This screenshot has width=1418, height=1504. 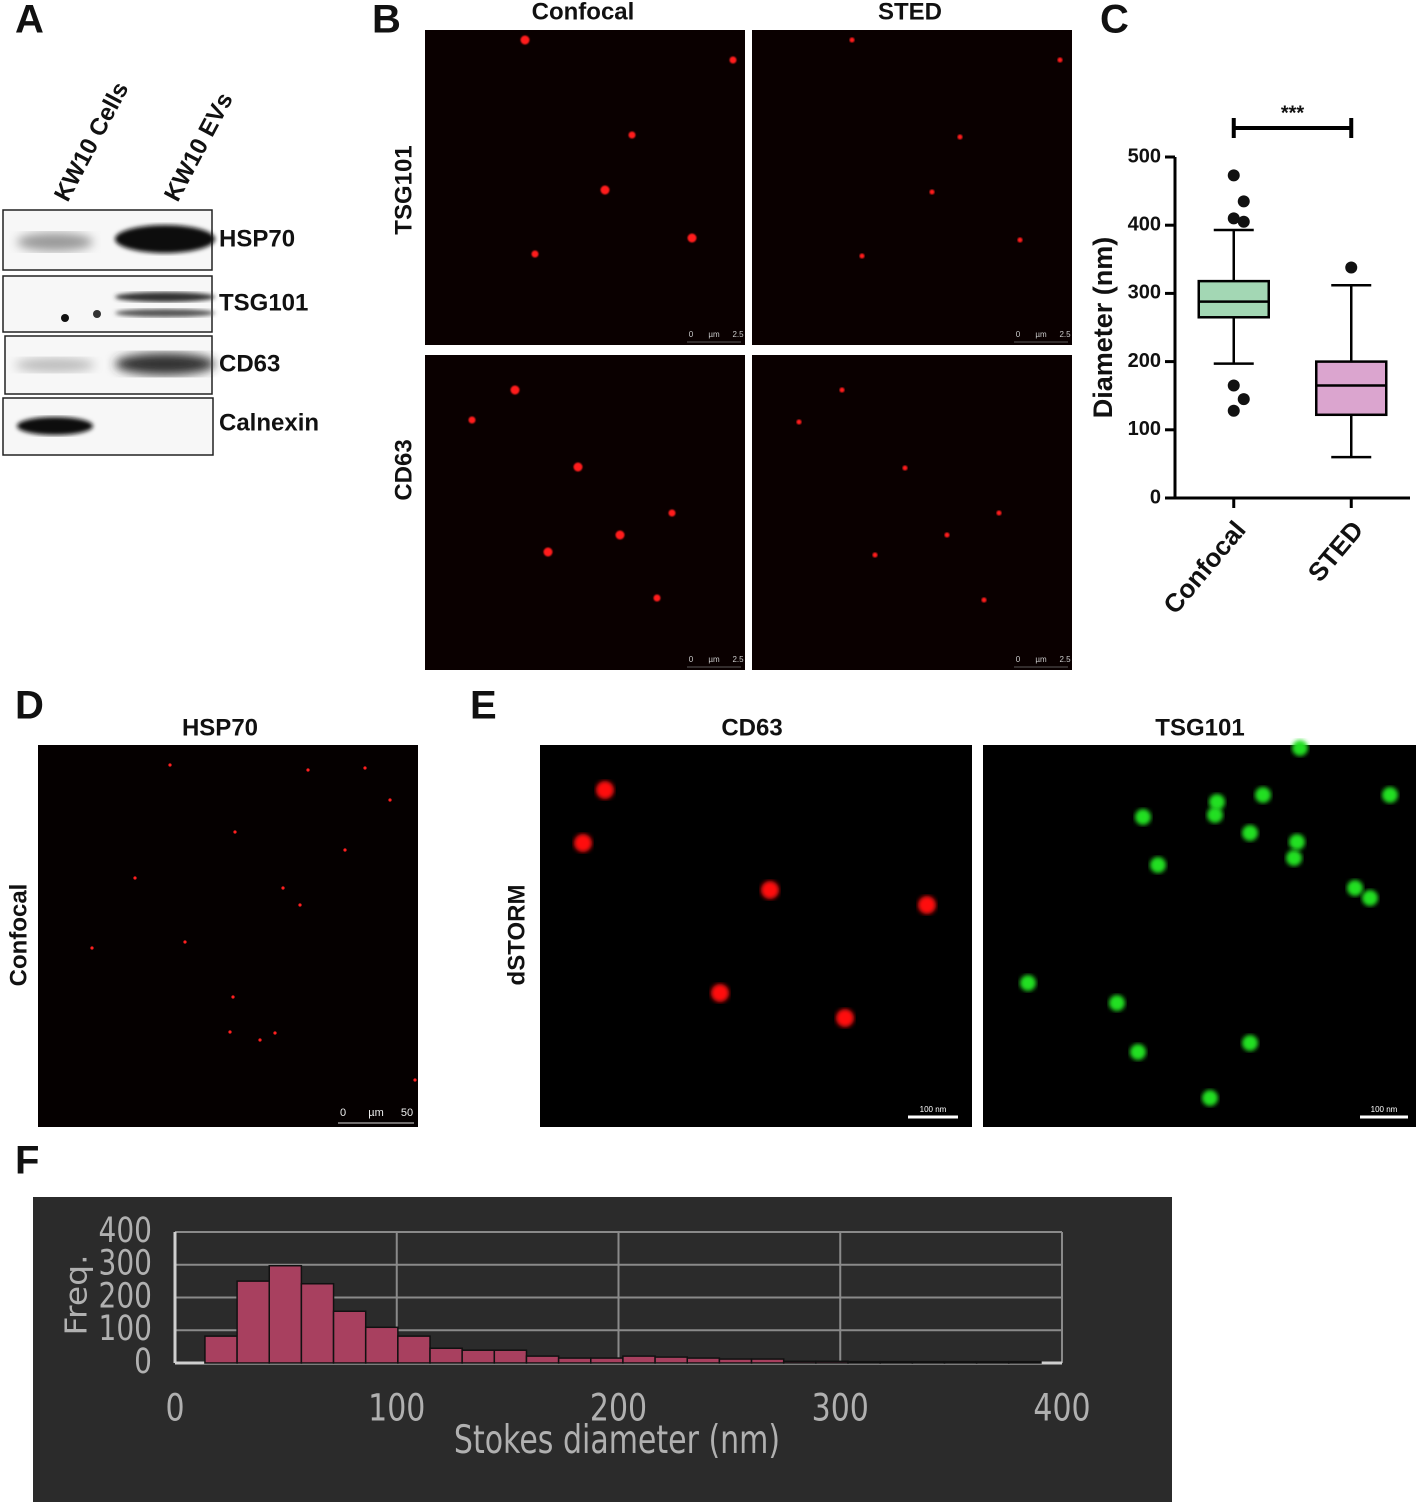 What do you see at coordinates (1061, 1408) in the screenshot?
I see `x-tick-label: 400` at bounding box center [1061, 1408].